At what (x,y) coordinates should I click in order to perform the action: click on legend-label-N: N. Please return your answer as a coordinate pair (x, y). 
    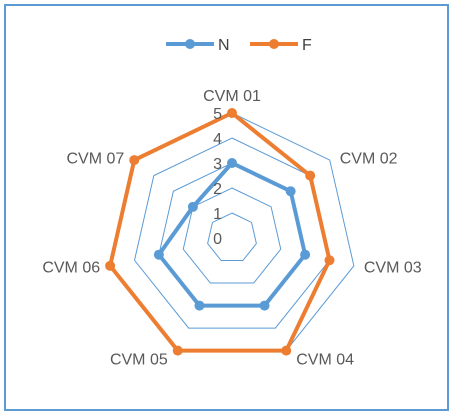
    Looking at the image, I should click on (224, 45).